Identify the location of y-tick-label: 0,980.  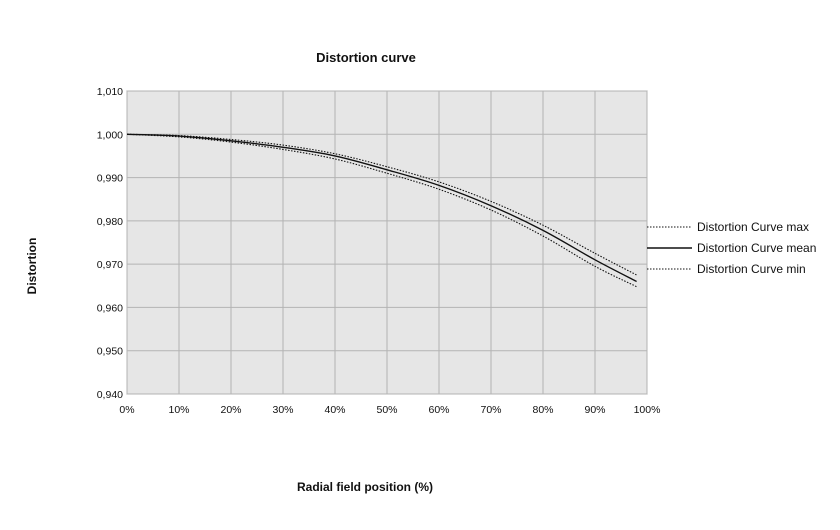
(110, 222).